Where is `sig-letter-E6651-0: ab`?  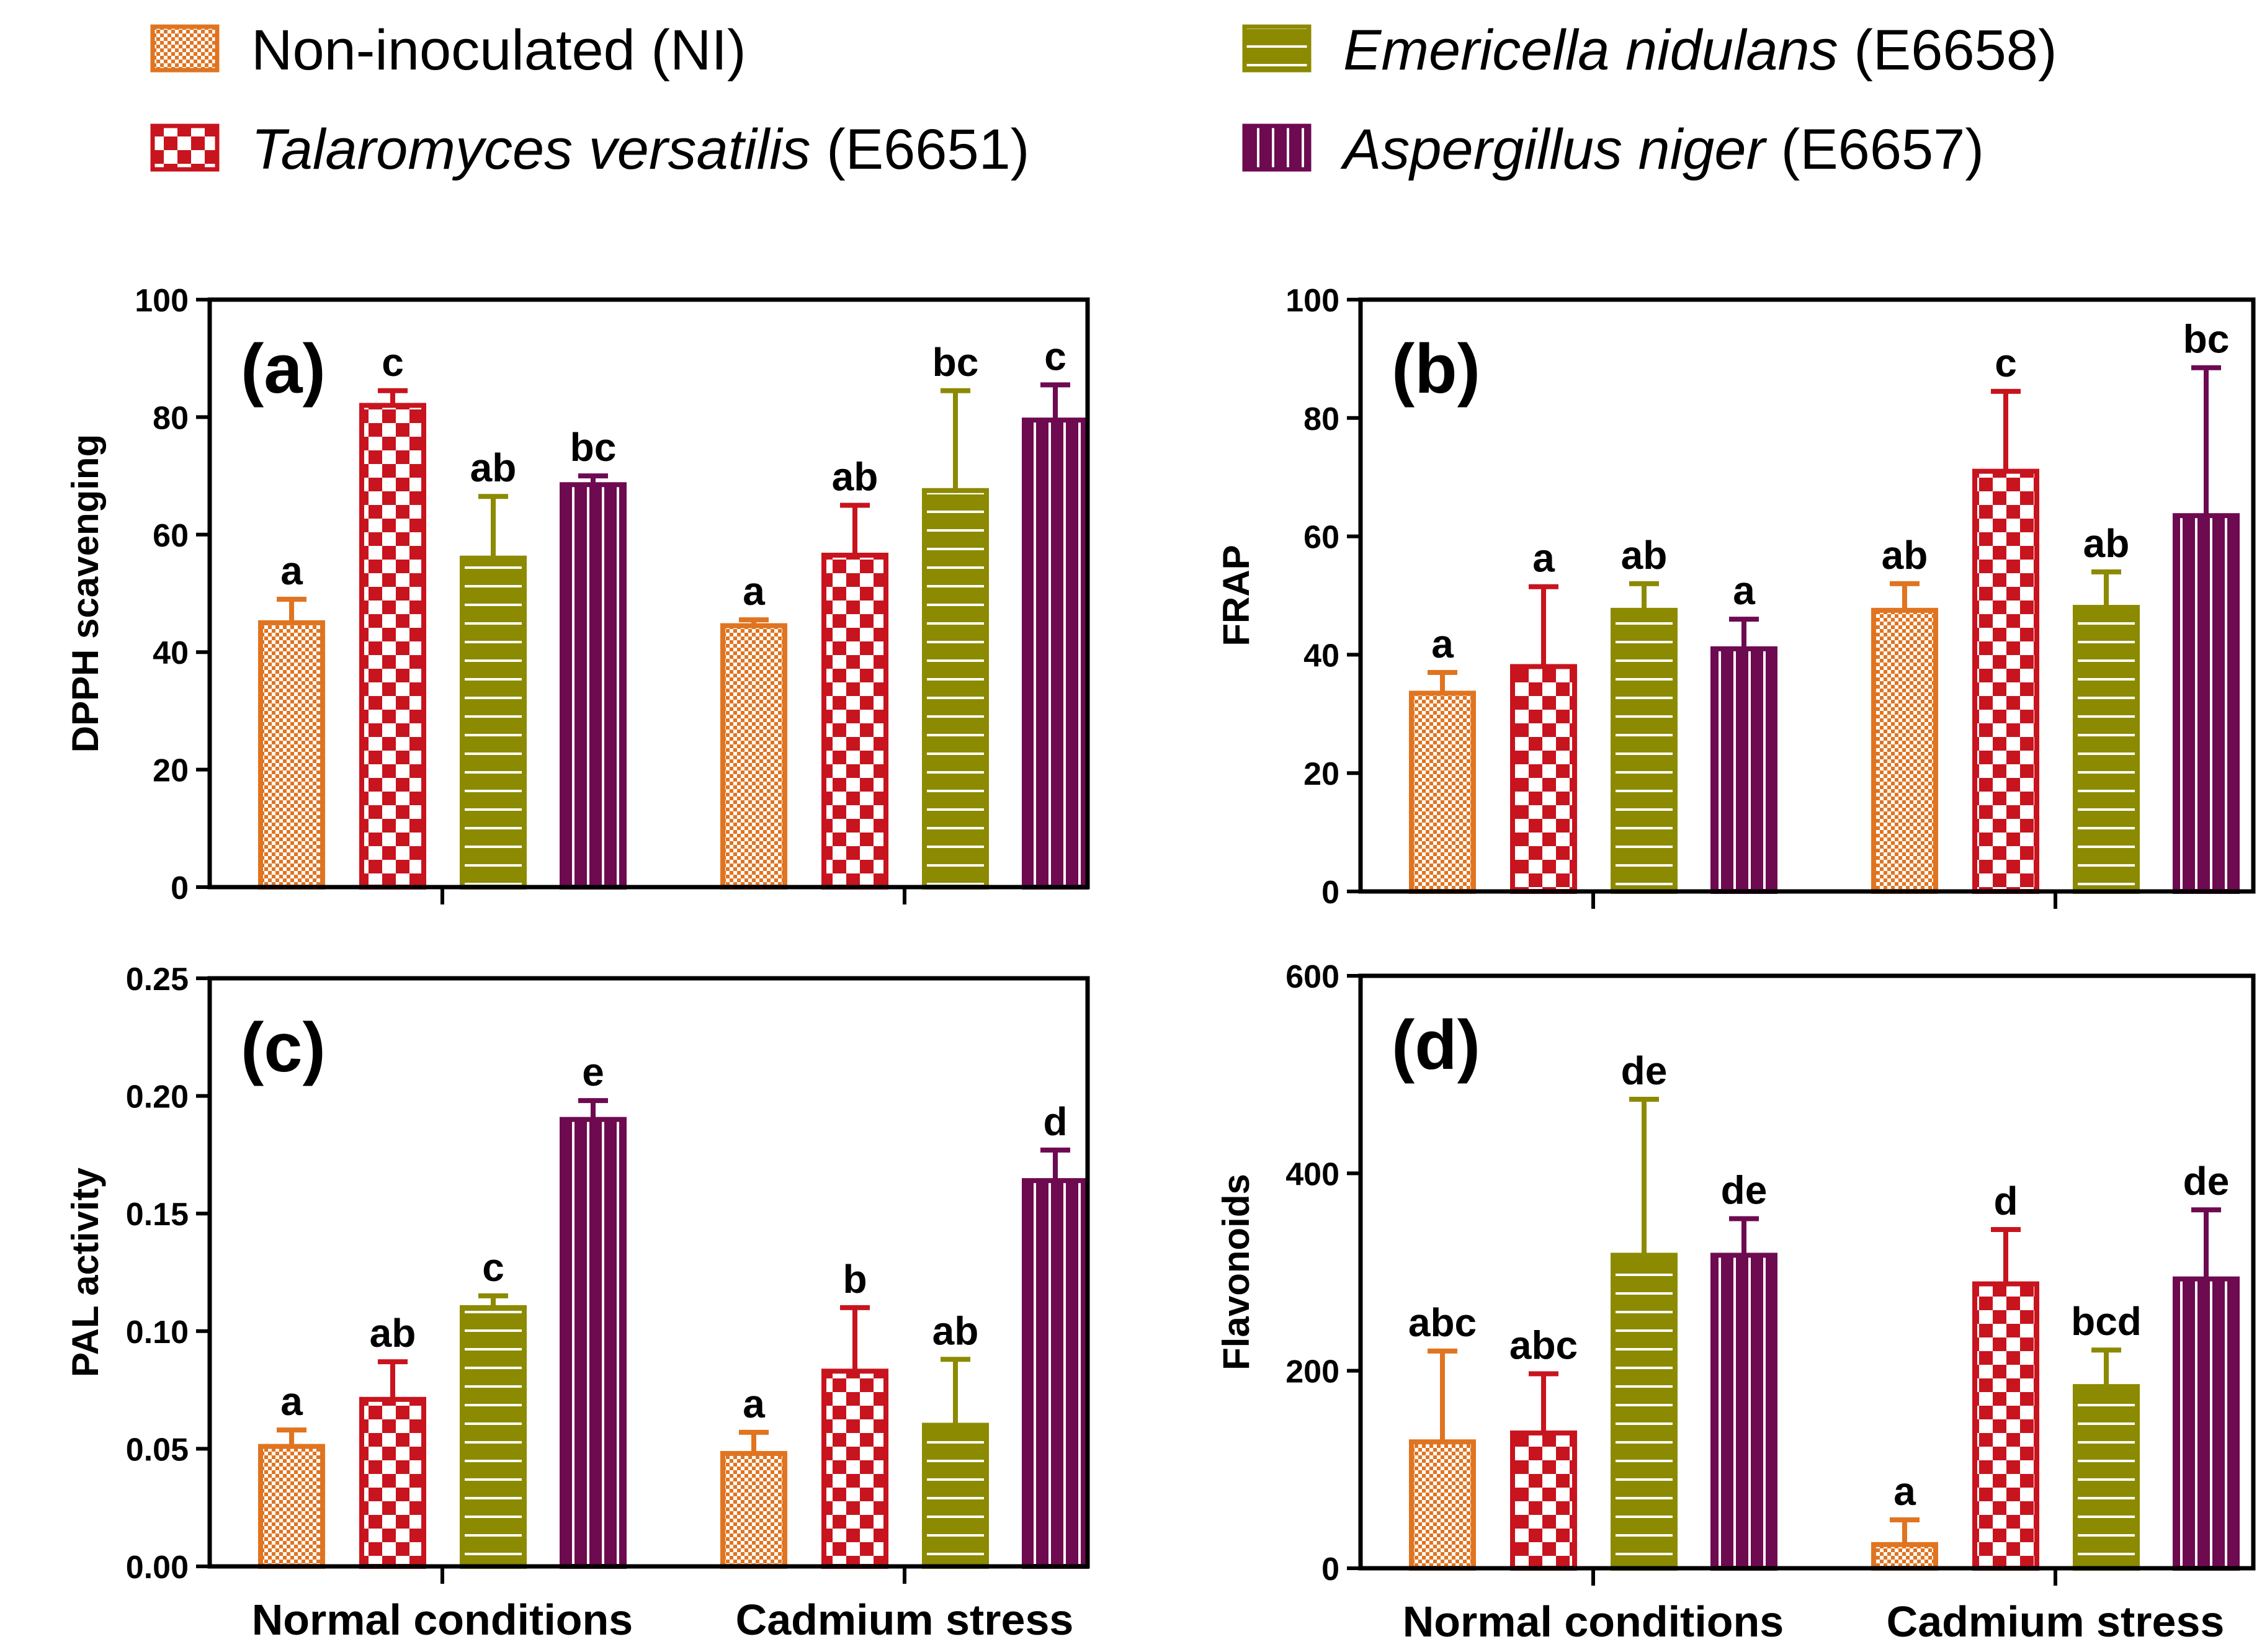
sig-letter-E6651-0: ab is located at coordinates (393, 1333).